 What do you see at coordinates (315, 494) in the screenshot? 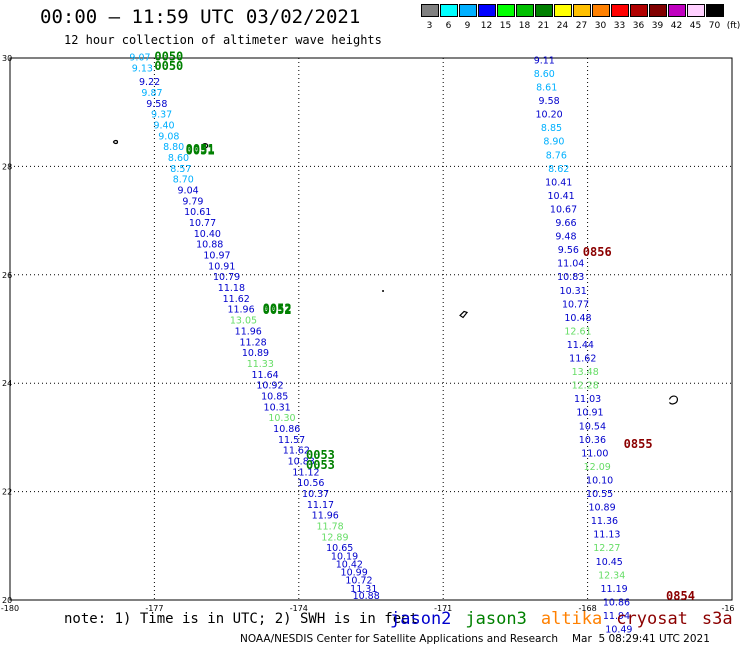
I see `swh-value: 10.37` at bounding box center [315, 494].